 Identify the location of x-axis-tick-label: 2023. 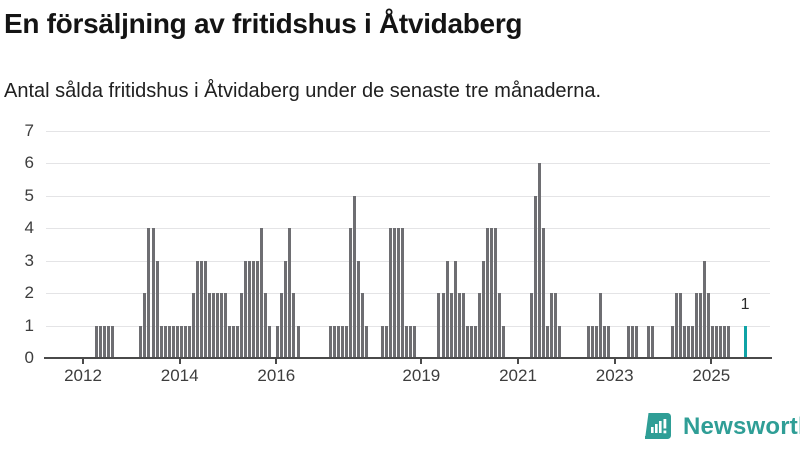
(614, 375).